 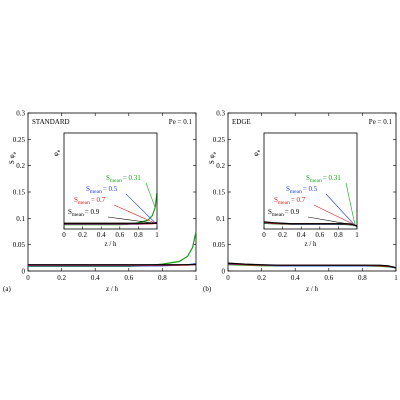 I want to click on y-axis-label-sub: e, so click(x=15, y=152).